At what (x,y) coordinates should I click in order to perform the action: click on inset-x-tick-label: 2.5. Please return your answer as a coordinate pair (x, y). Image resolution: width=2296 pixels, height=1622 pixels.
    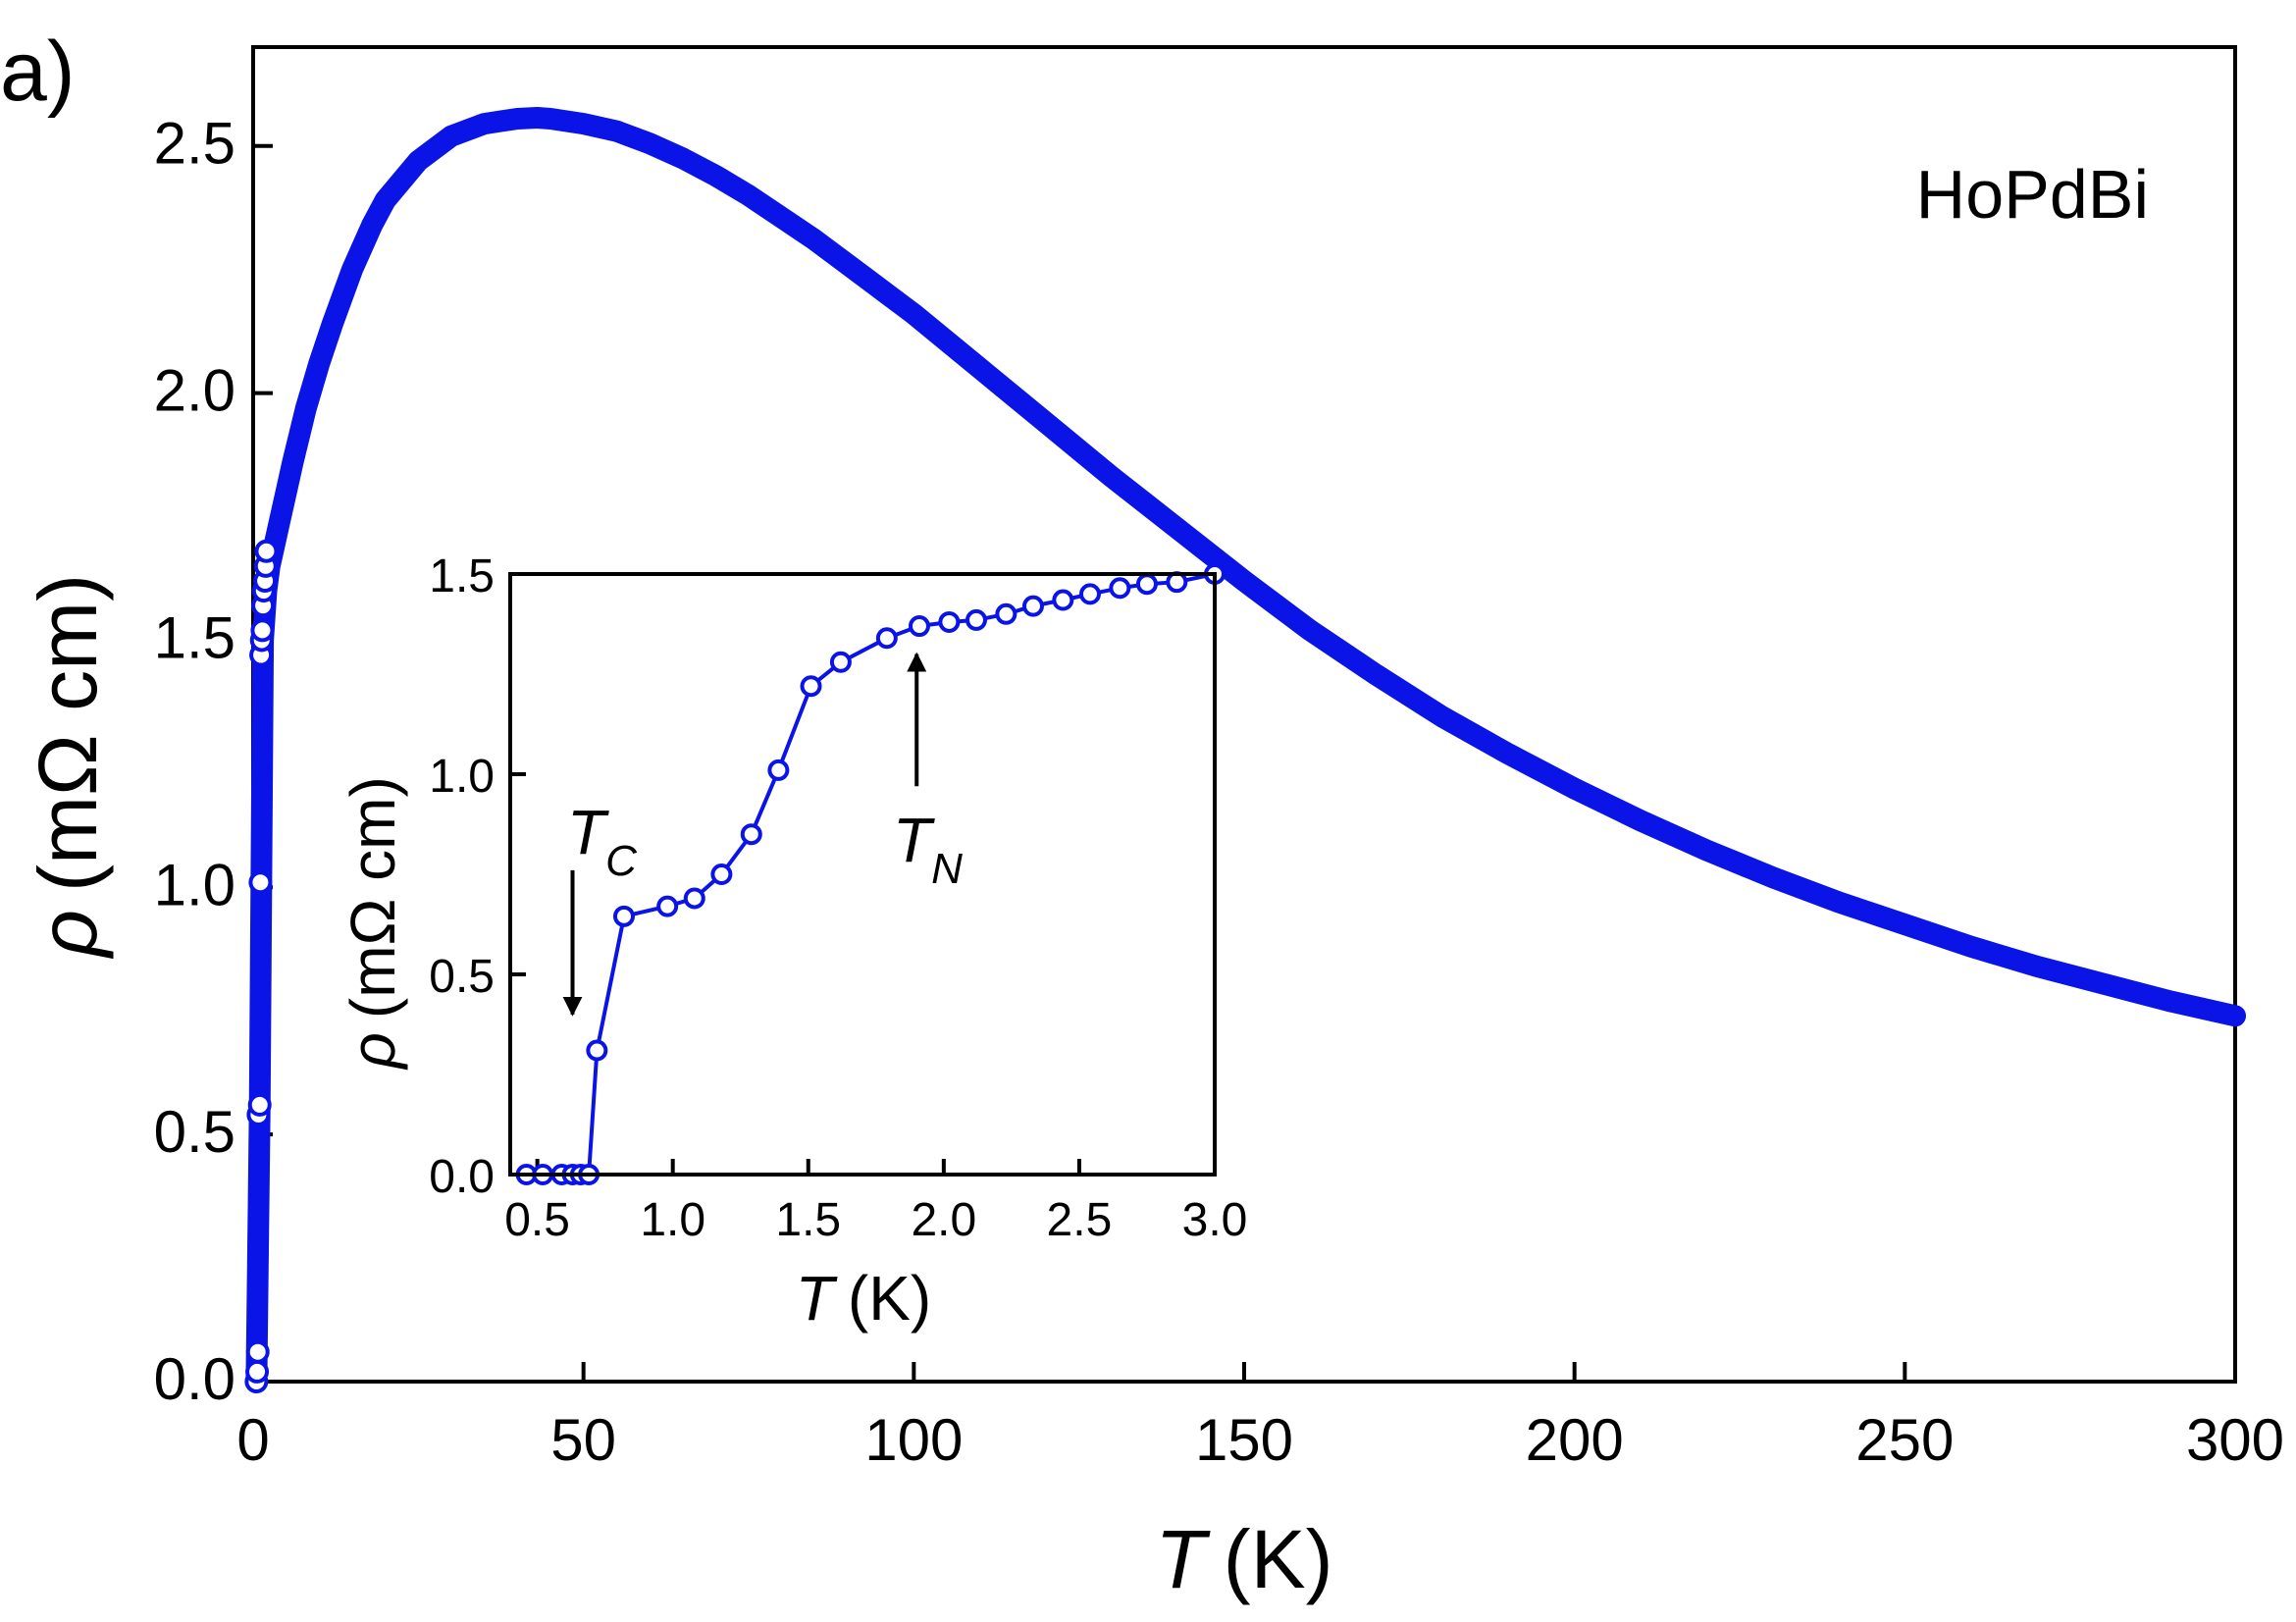
    Looking at the image, I should click on (1080, 1220).